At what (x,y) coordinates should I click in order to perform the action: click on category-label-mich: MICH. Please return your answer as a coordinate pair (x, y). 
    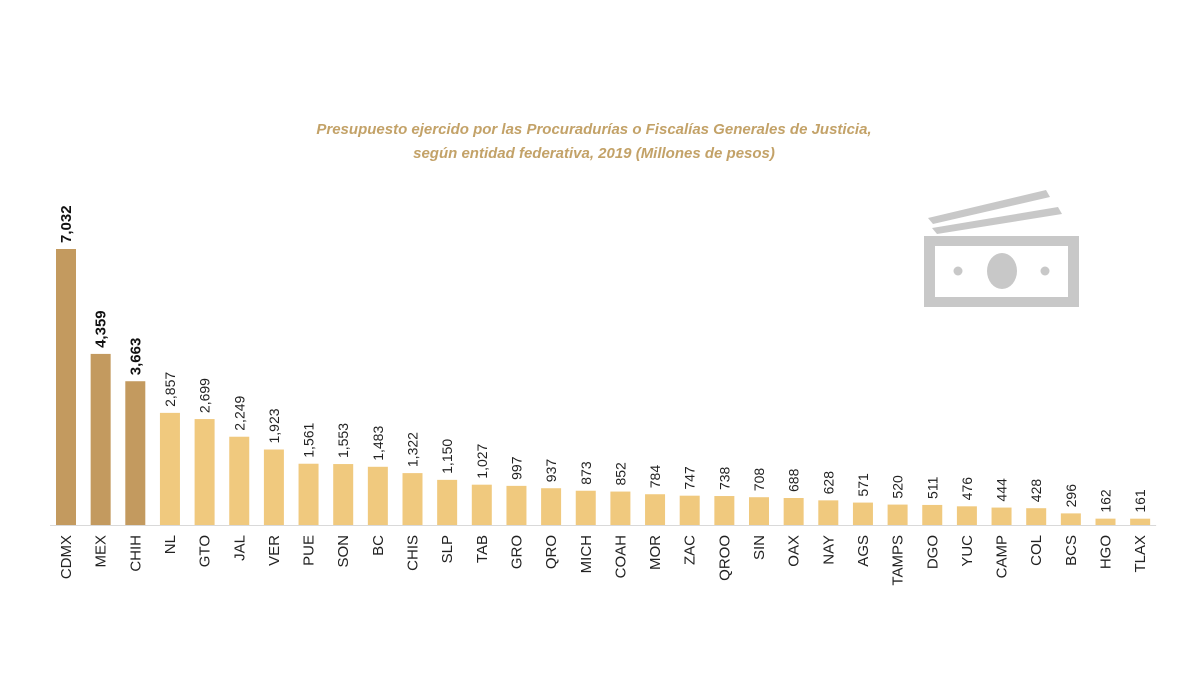
    Looking at the image, I should click on (586, 554).